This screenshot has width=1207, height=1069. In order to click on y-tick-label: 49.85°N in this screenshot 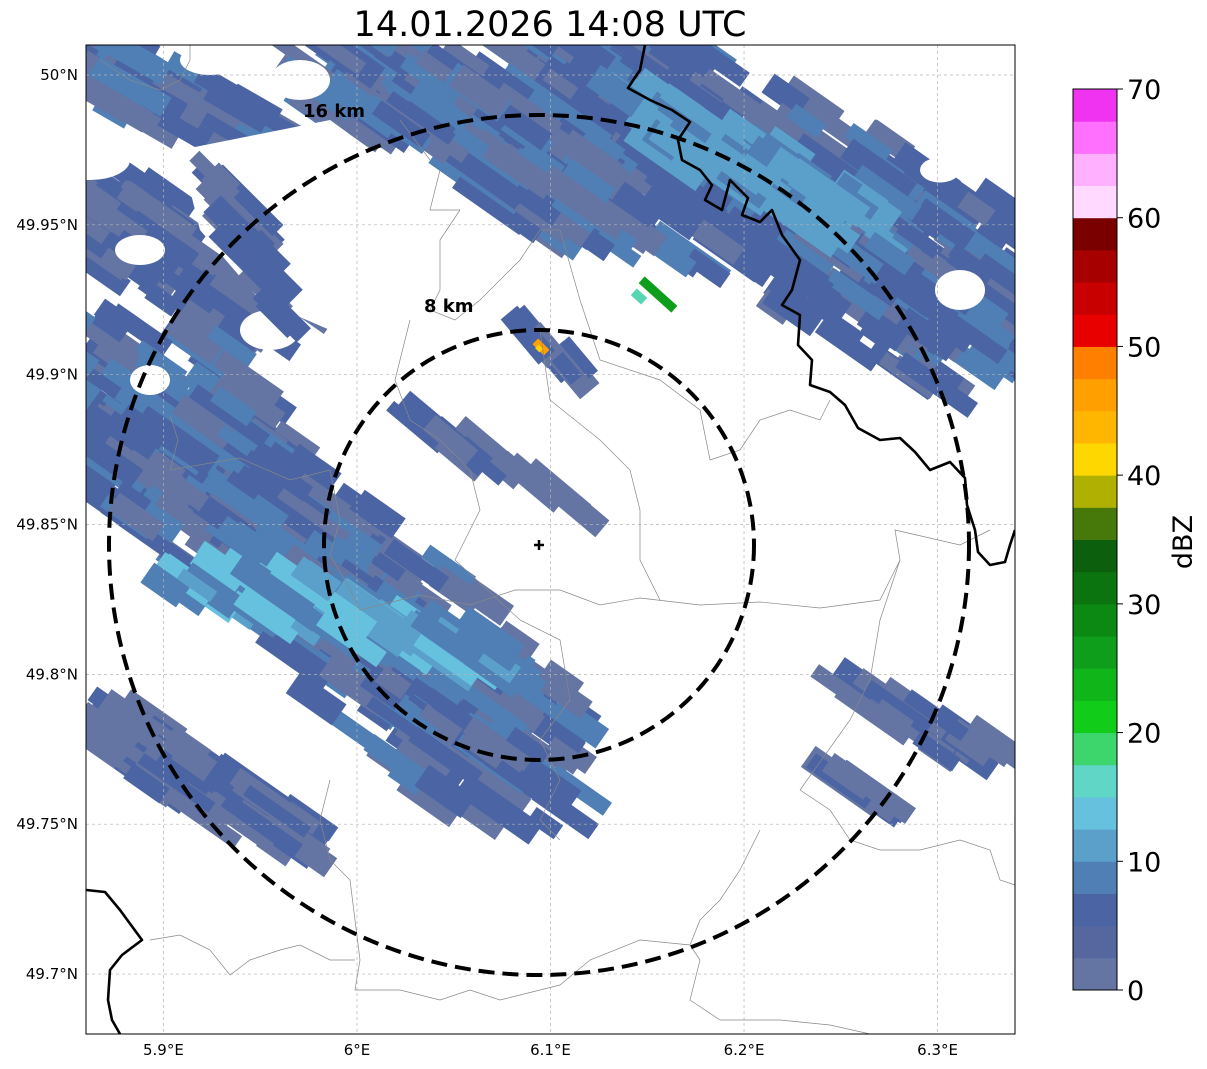, I will do `click(47, 525)`.